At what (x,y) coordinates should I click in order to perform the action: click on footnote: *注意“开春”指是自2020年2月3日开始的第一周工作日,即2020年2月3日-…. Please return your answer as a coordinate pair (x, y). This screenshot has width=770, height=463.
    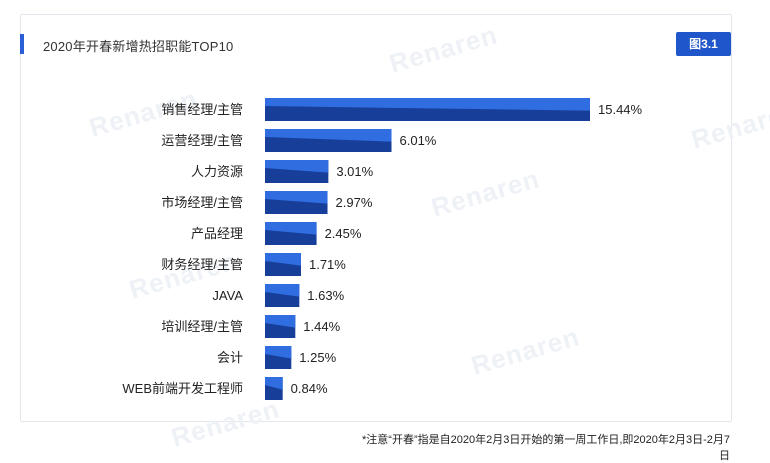
    Looking at the image, I should click on (546, 448).